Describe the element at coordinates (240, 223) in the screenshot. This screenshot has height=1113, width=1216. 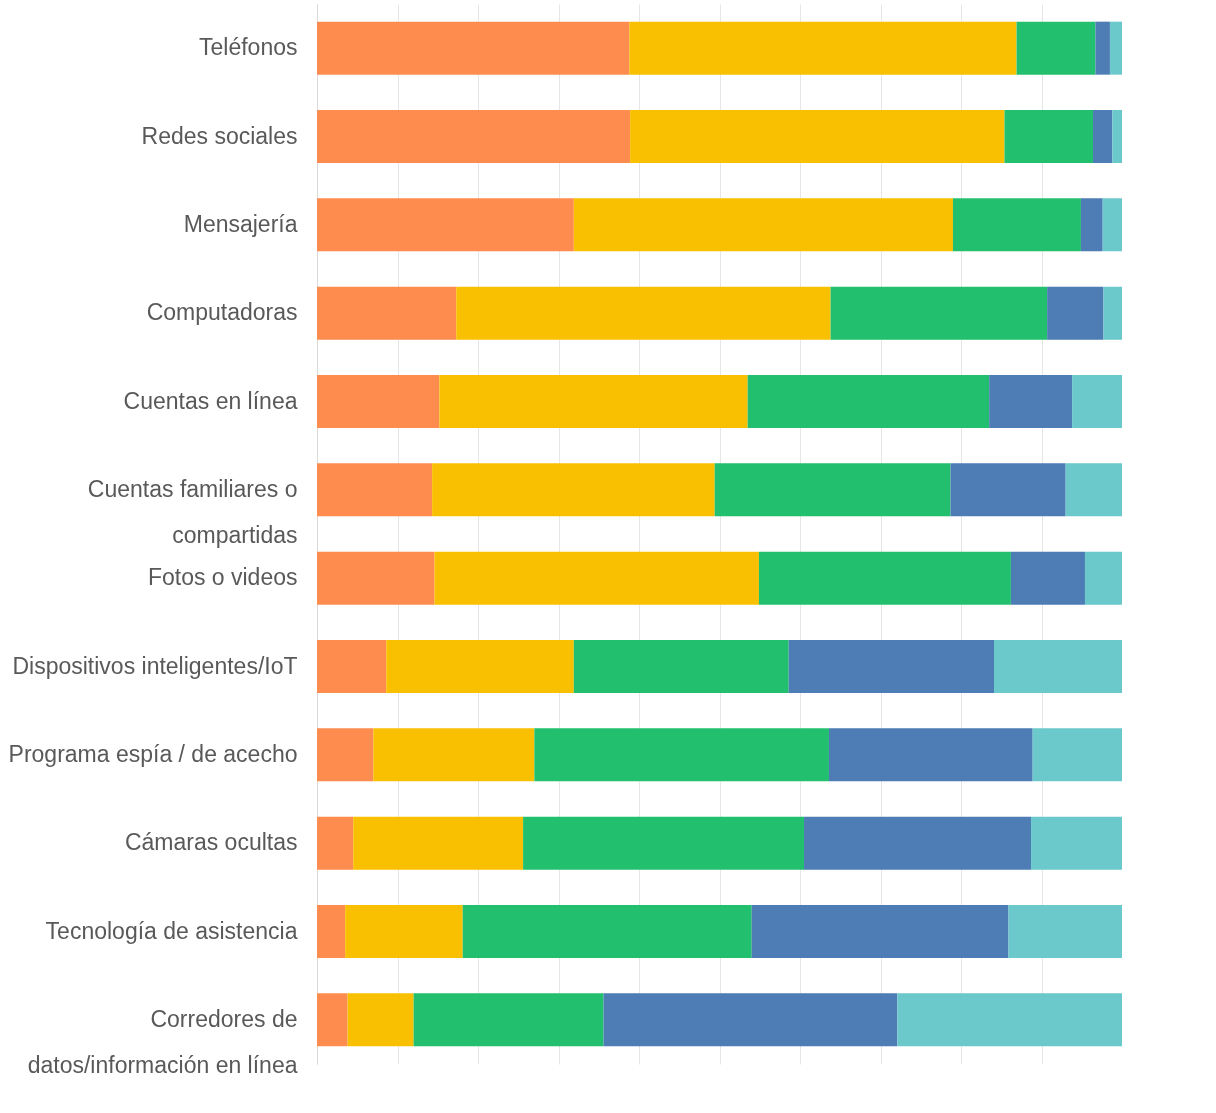
I see `y-tick-label: Mensajería` at that location.